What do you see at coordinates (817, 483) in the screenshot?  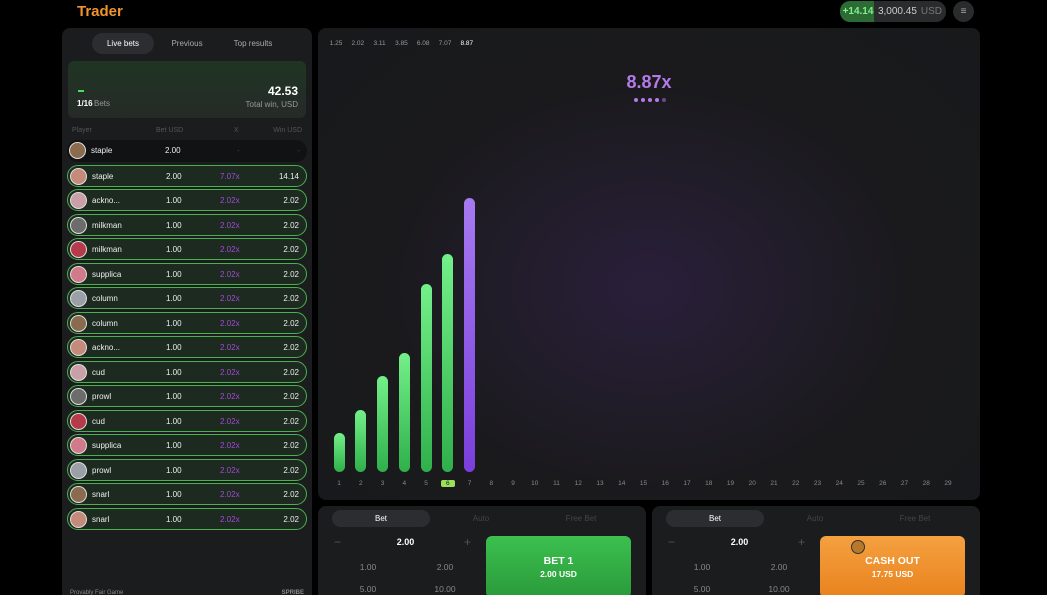 I see `round-label: 23` at bounding box center [817, 483].